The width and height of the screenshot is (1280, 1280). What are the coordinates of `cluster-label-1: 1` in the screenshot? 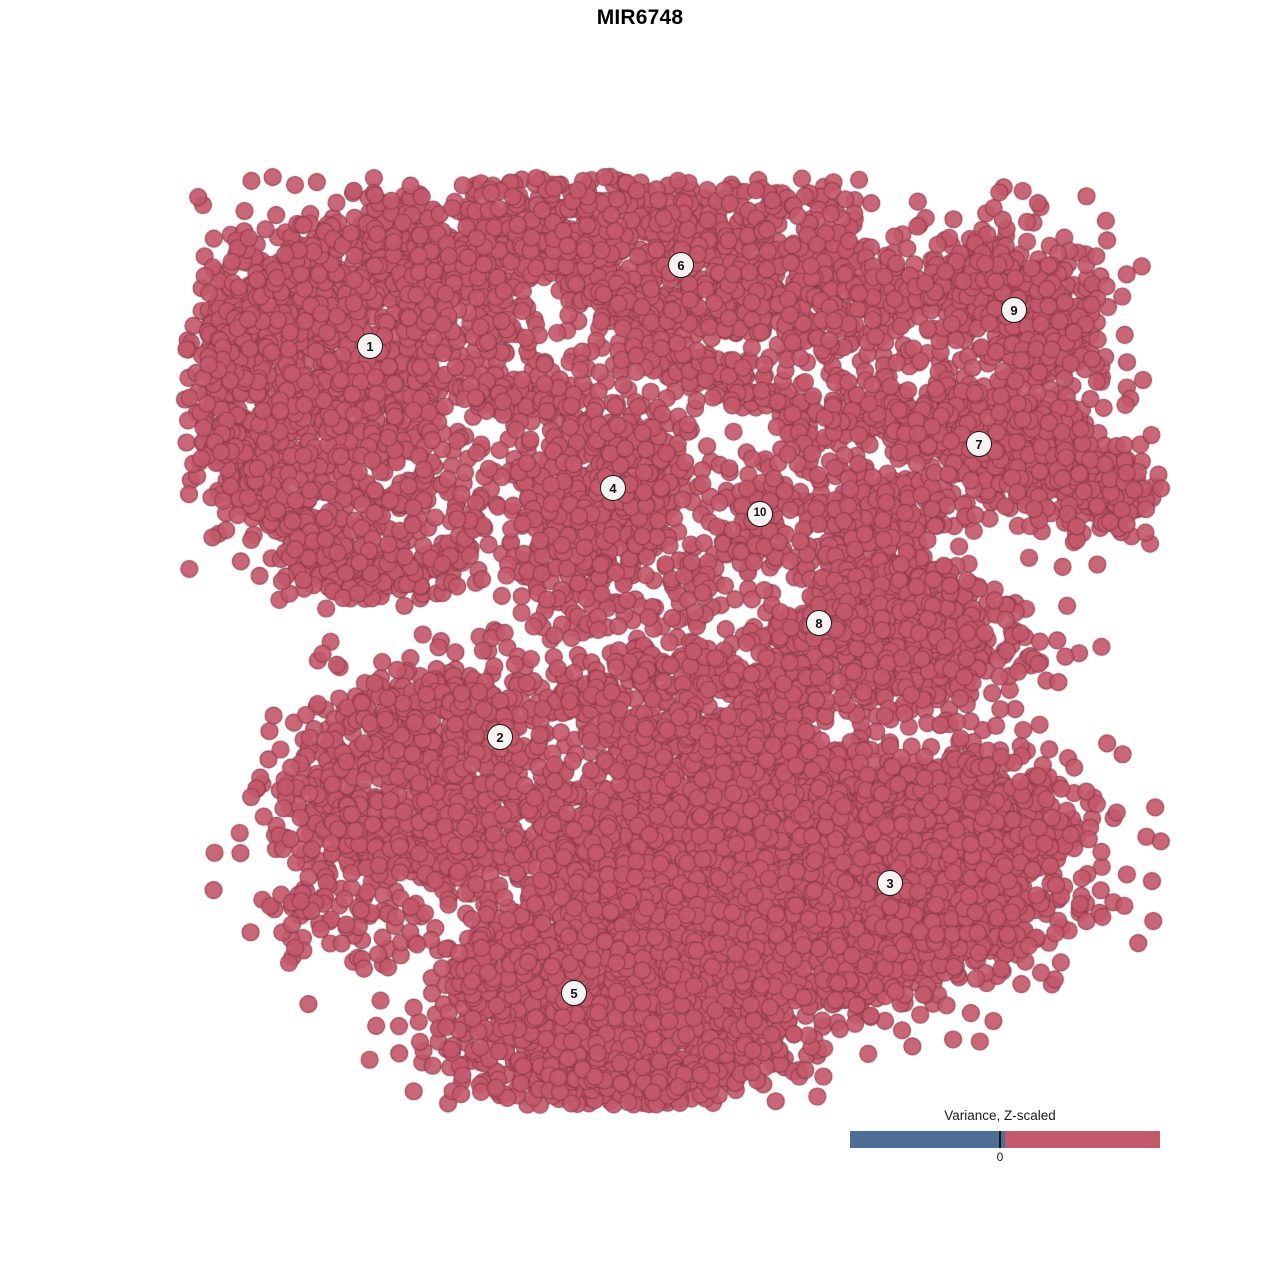 It's located at (370, 346).